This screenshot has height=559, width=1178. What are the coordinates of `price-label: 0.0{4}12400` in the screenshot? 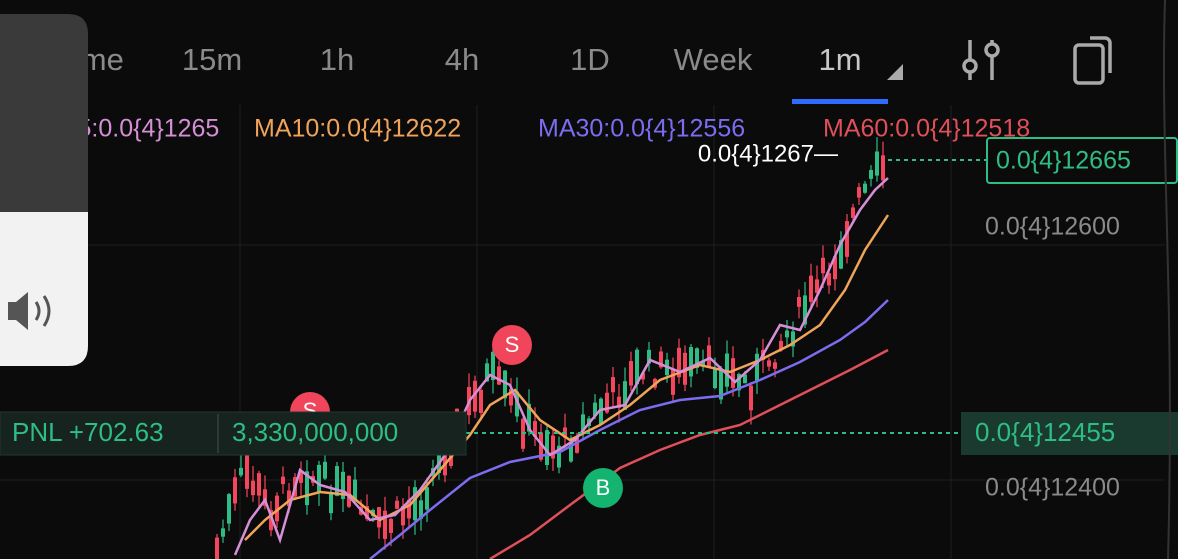 It's located at (1052, 488).